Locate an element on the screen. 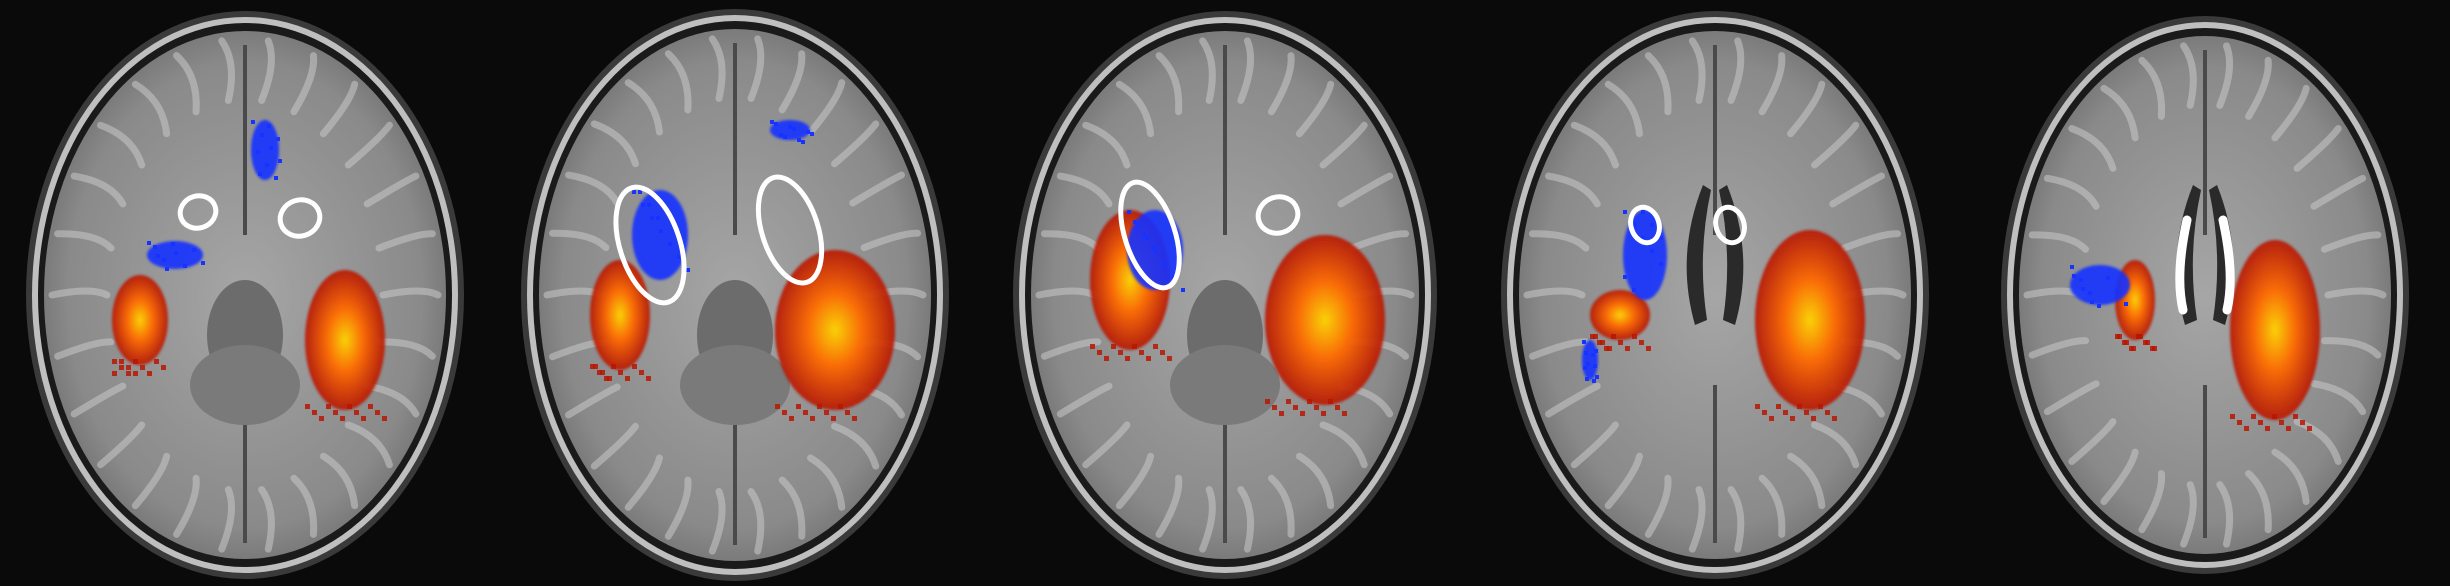  left-ventricle is located at coordinates (1698, 255).